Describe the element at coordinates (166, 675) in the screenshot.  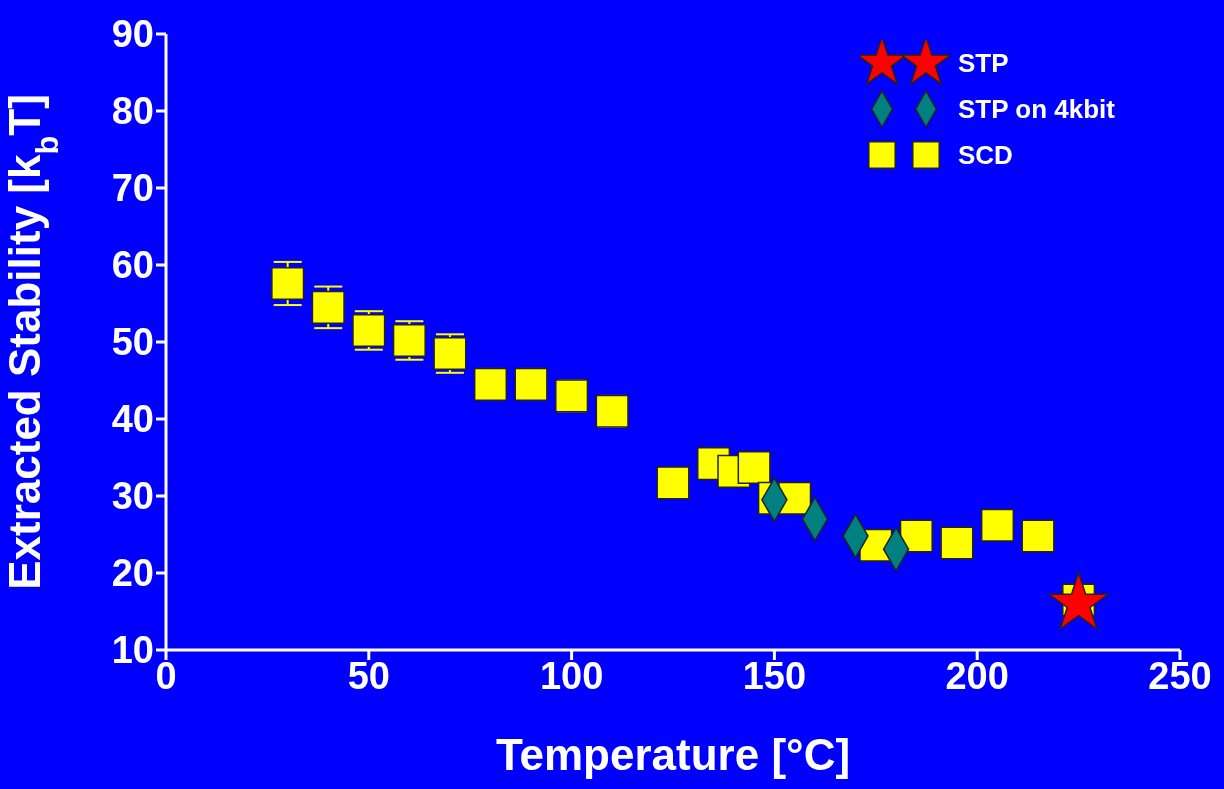
I see `x-tick-label: 0` at that location.